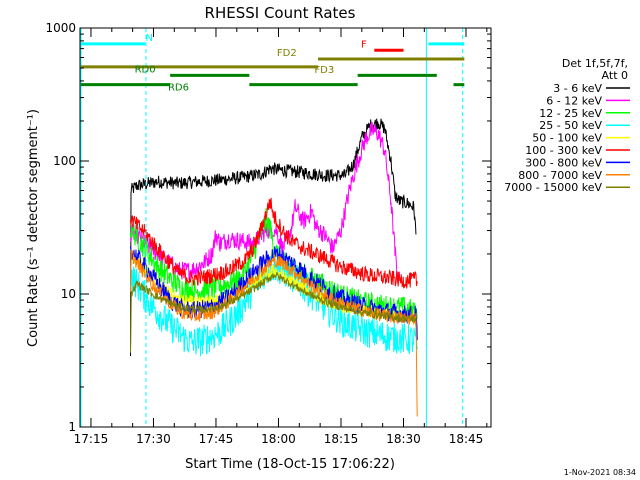 The width and height of the screenshot is (640, 480). Describe the element at coordinates (60, 28) in the screenshot. I see `y-tick-label: 1000` at that location.